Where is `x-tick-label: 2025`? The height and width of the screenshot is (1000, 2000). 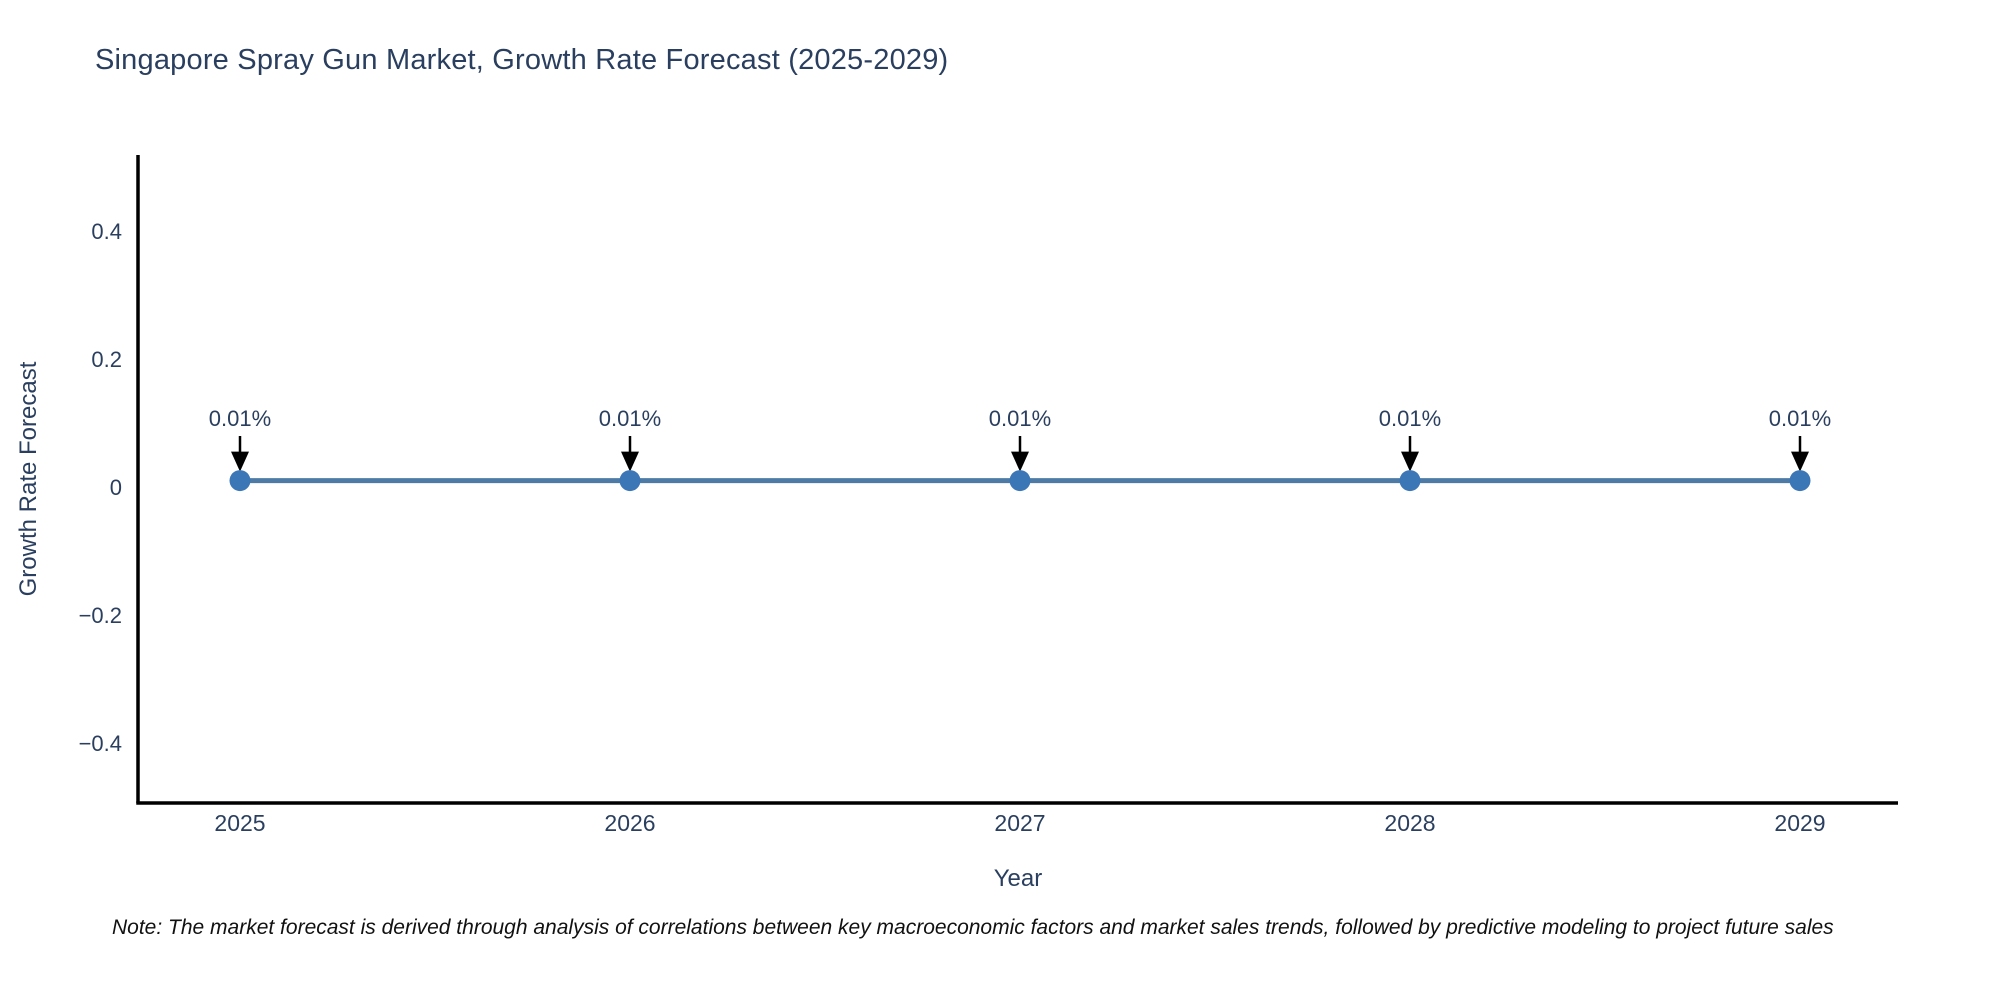
x-tick-label: 2025 is located at coordinates (239, 823).